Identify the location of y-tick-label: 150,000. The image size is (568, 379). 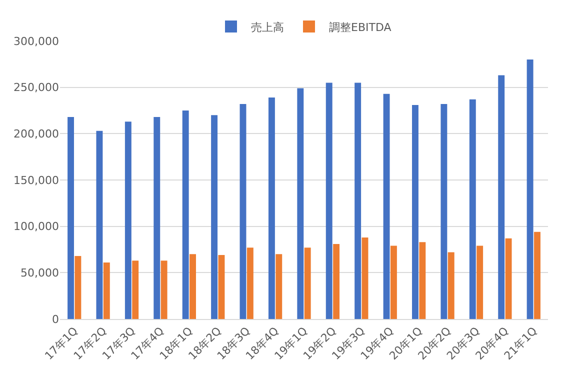
(36, 180).